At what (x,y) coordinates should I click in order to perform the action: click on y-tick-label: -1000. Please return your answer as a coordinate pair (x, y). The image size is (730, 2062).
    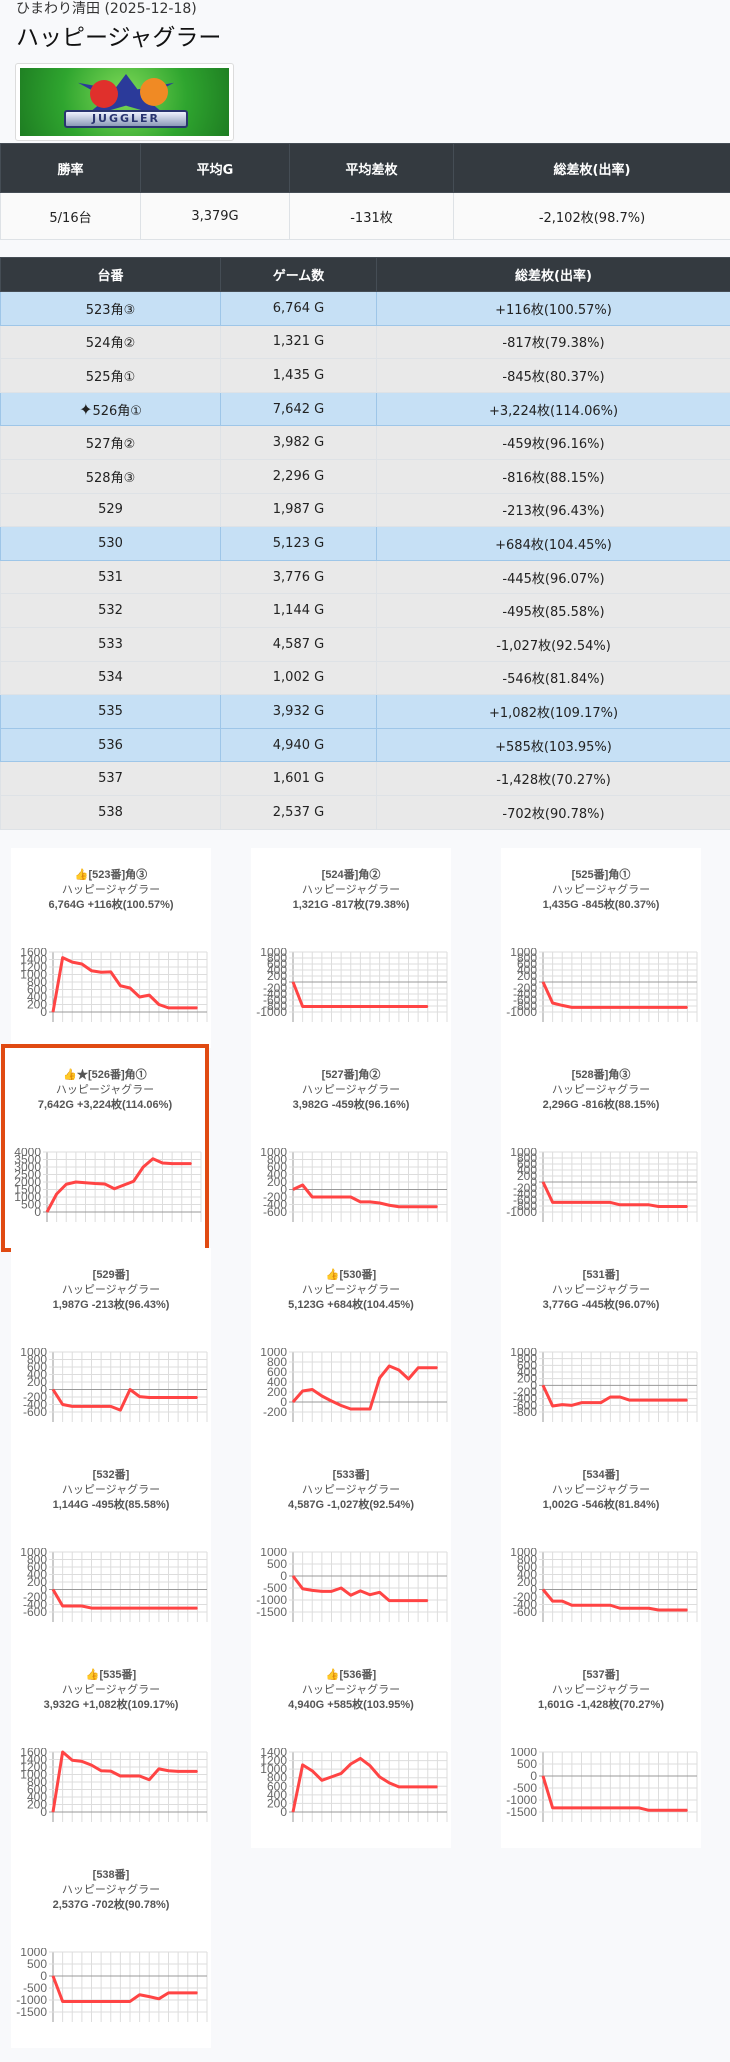
    Looking at the image, I should click on (521, 1800).